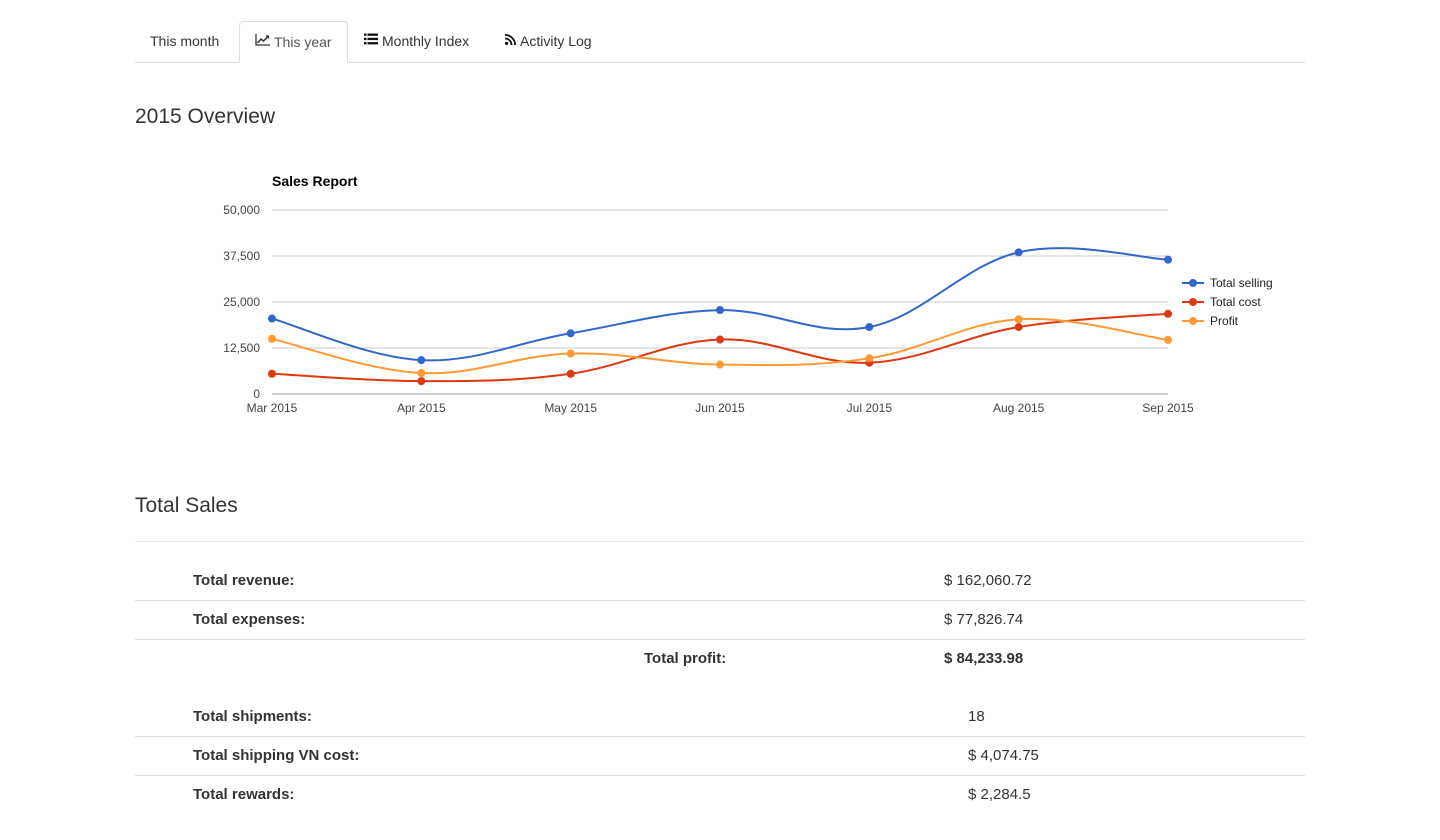 This screenshot has height=840, width=1440. What do you see at coordinates (262, 41) in the screenshot?
I see `line-chart-icon` at bounding box center [262, 41].